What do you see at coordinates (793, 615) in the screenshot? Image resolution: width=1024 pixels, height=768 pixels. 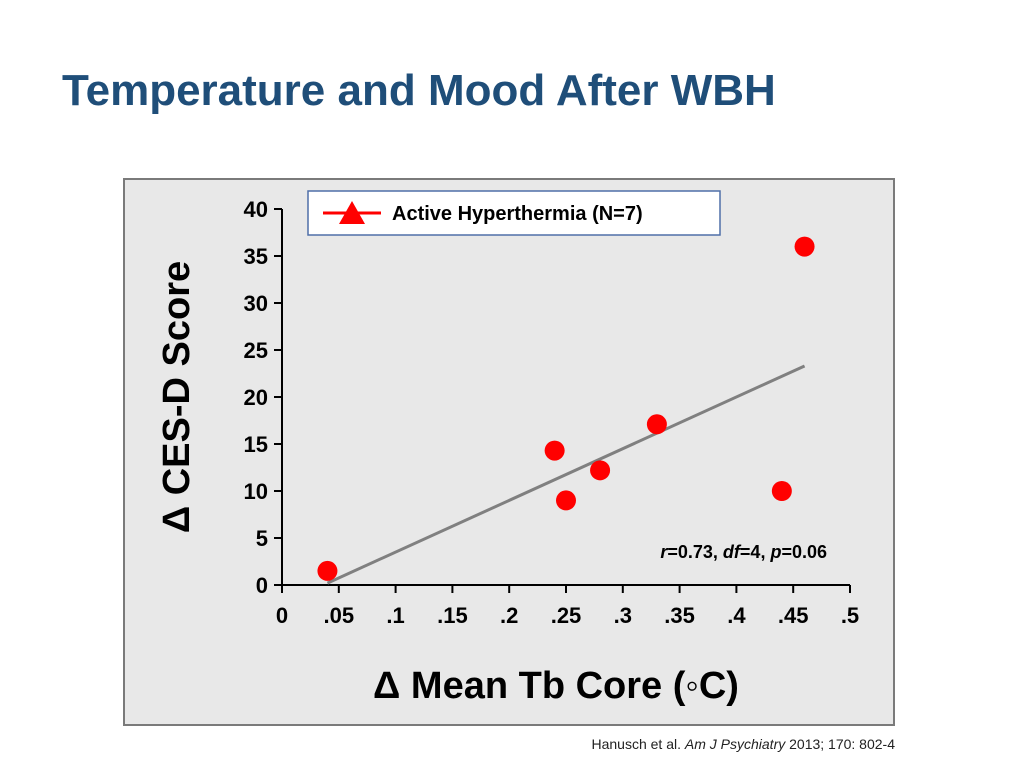 I see `x-tick-label: .45` at bounding box center [793, 615].